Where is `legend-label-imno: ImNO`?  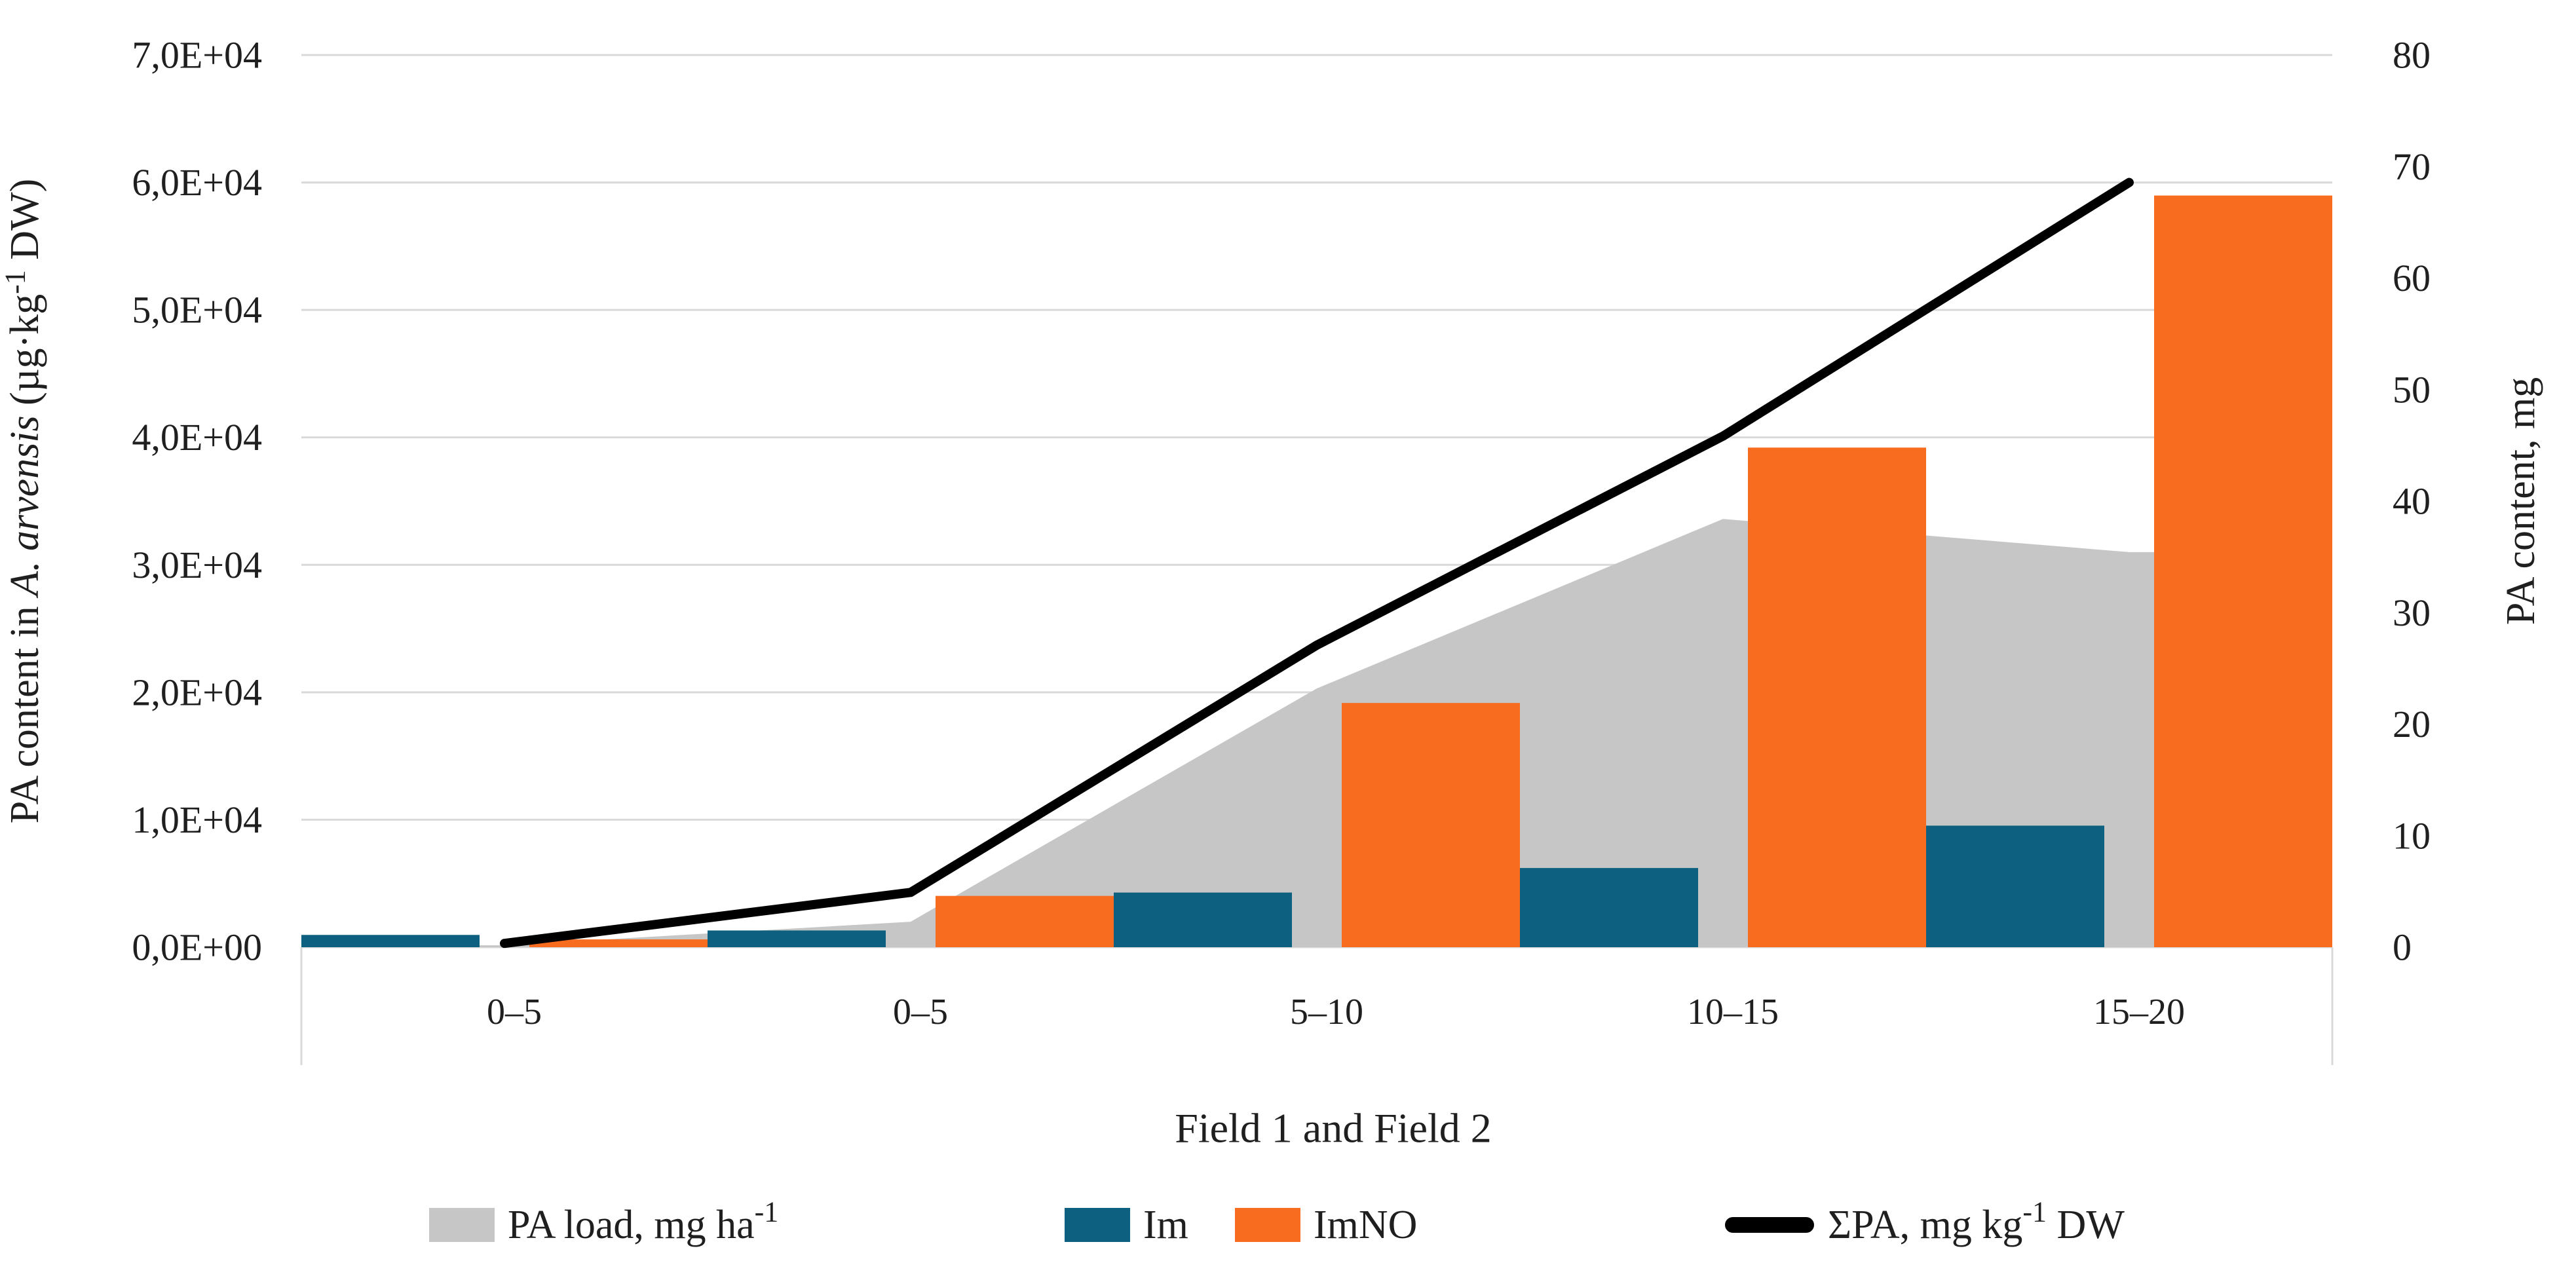 legend-label-imno: ImNO is located at coordinates (1366, 1225).